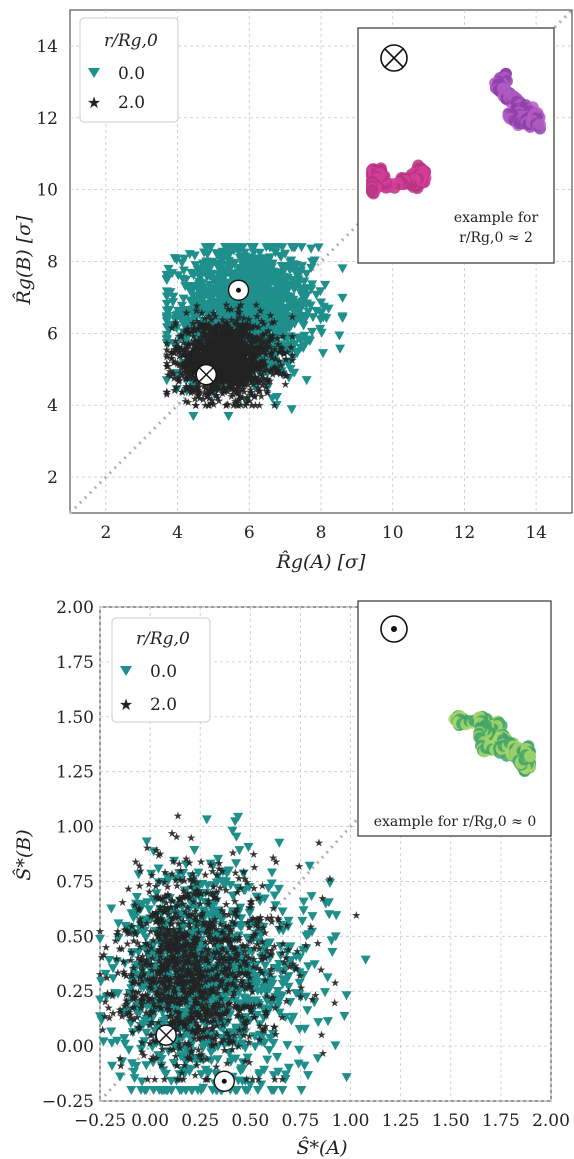  Describe the element at coordinates (393, 533) in the screenshot. I see `x-tick-label: 10` at that location.